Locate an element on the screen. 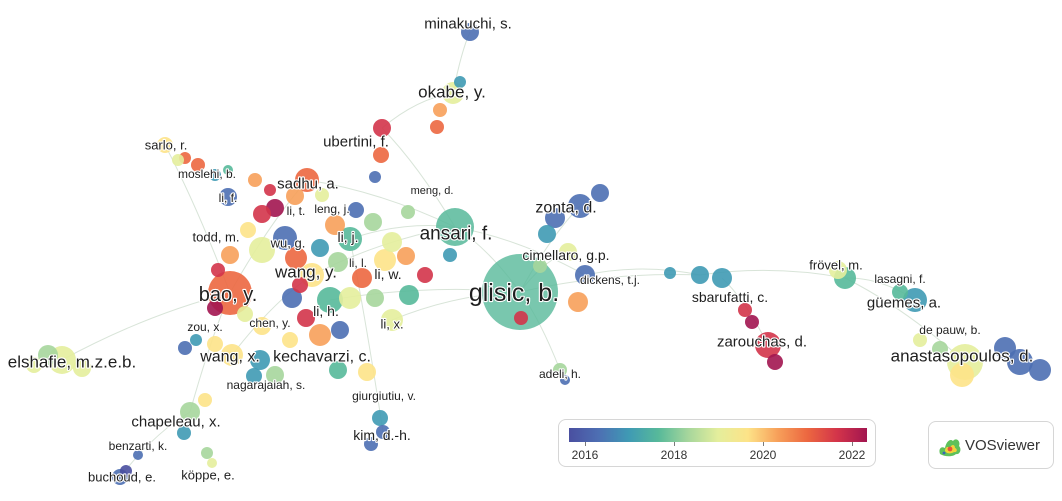 The height and width of the screenshot is (501, 1062). author-label-sarlo: sarlo, r. is located at coordinates (166, 144).